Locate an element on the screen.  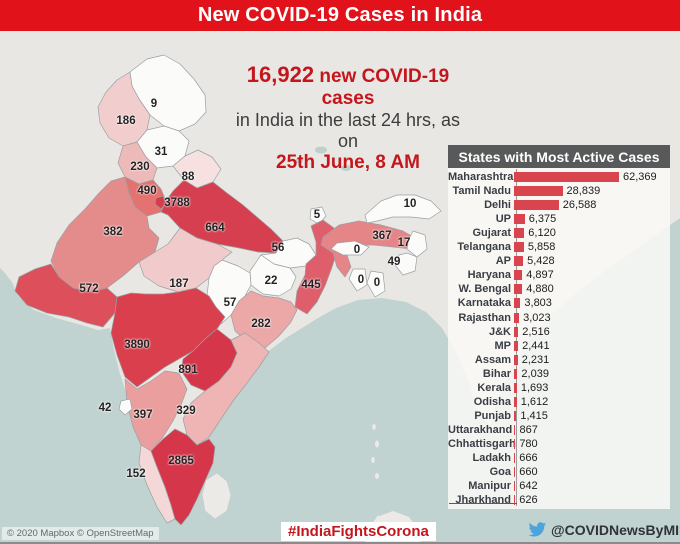
state-cases-label-bihar: 56 is located at coordinates (278, 248).